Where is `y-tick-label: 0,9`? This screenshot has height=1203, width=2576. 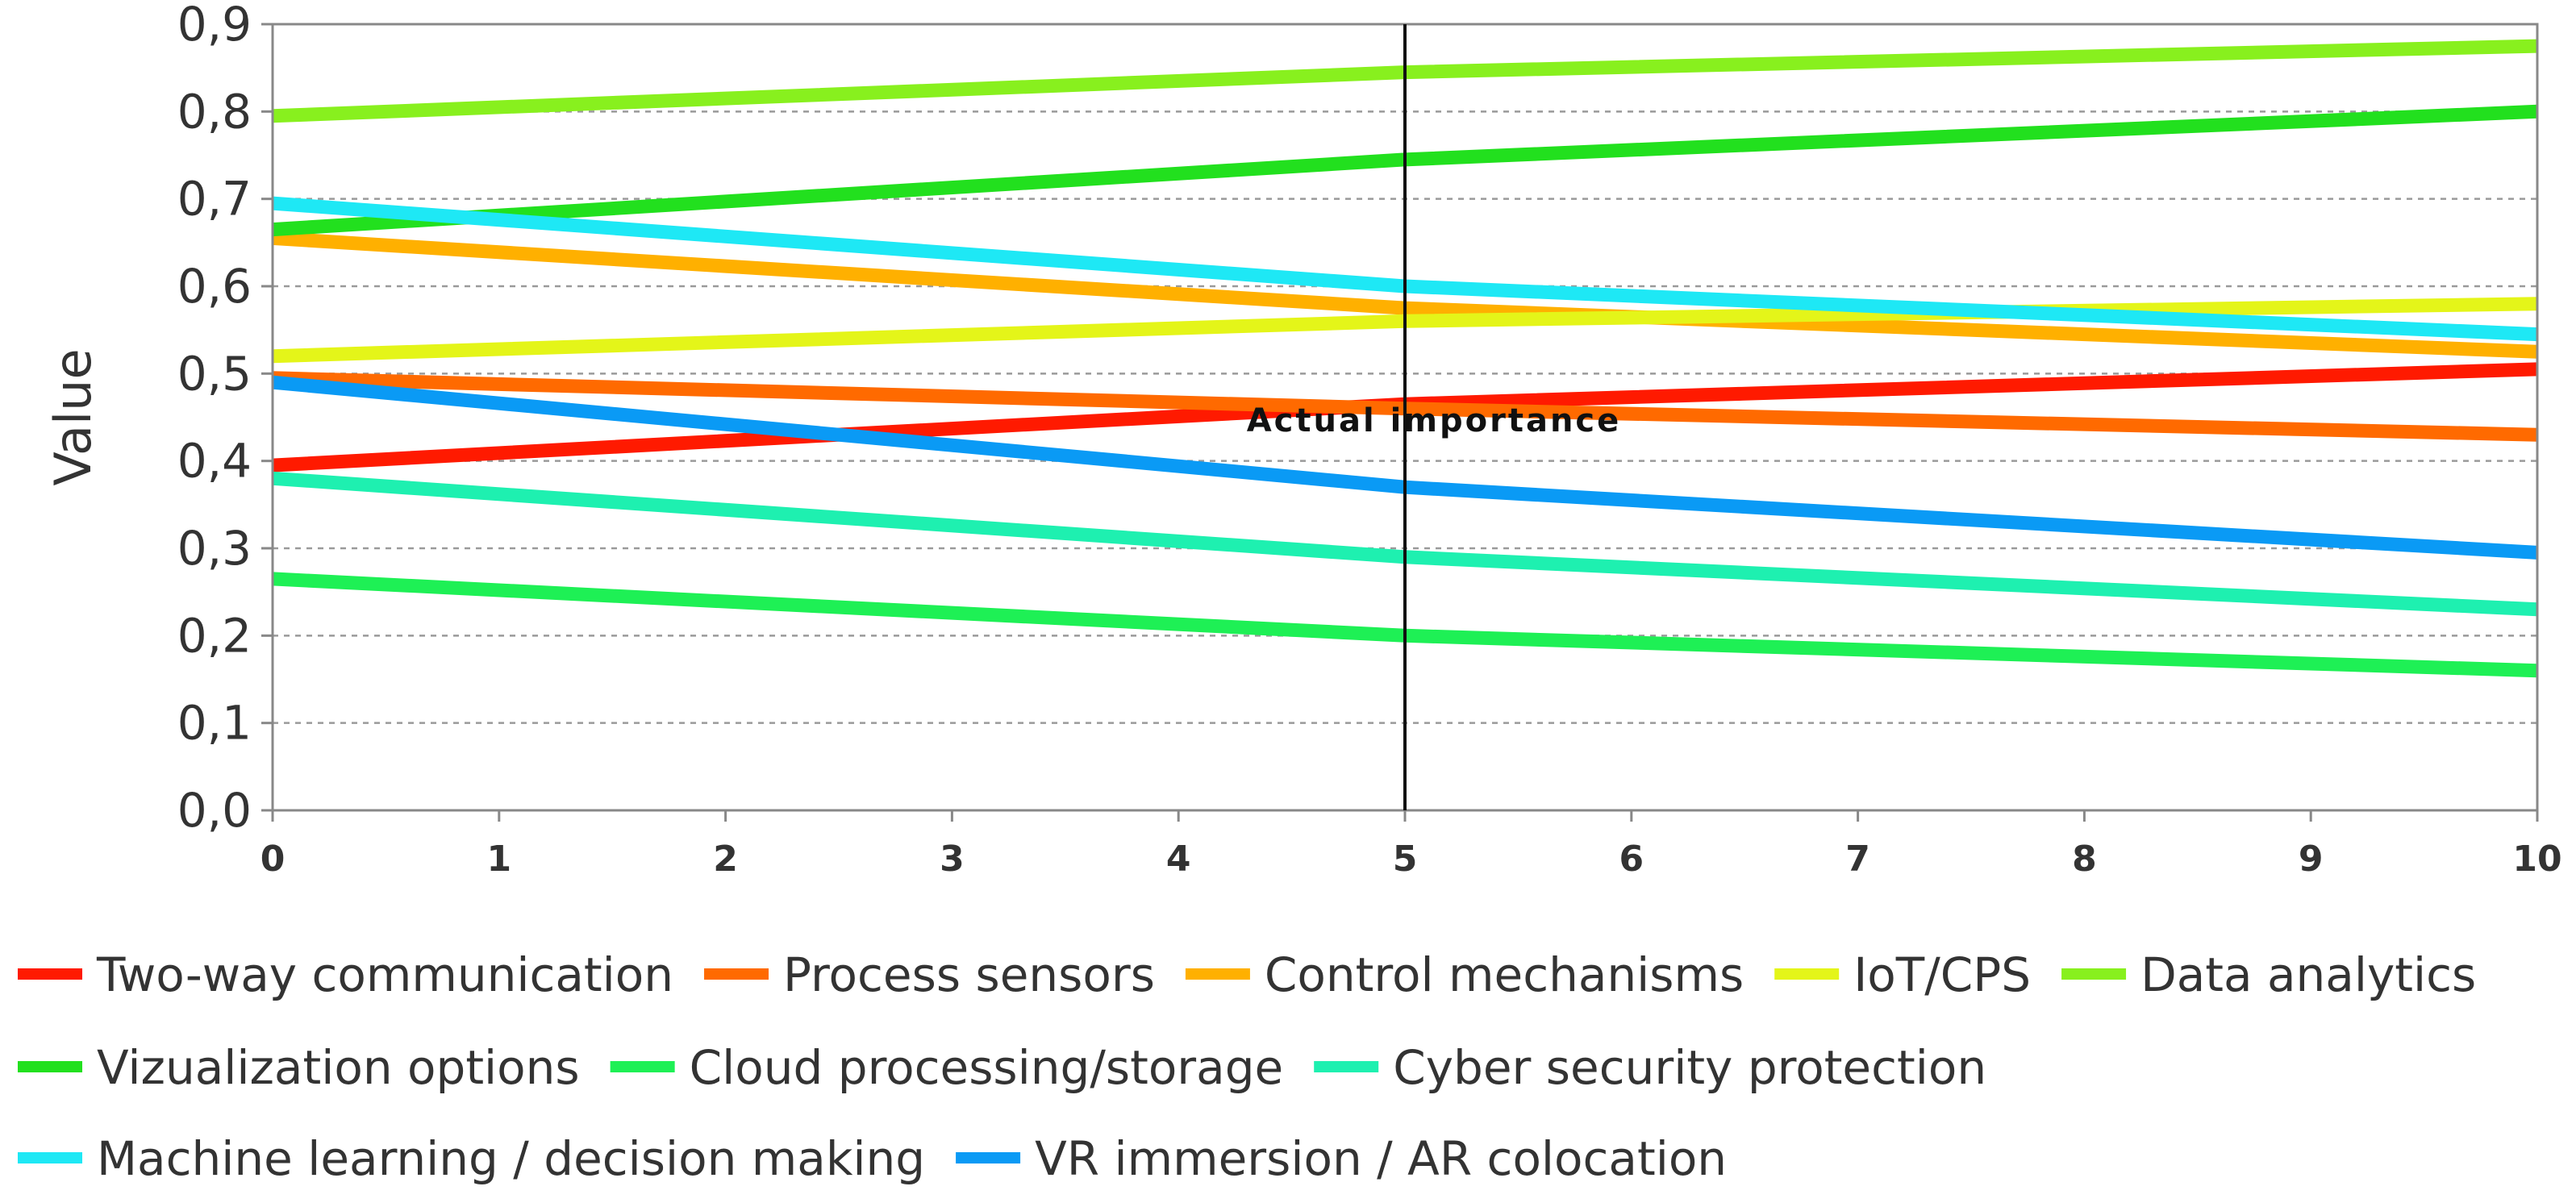
y-tick-label: 0,9 is located at coordinates (214, 26).